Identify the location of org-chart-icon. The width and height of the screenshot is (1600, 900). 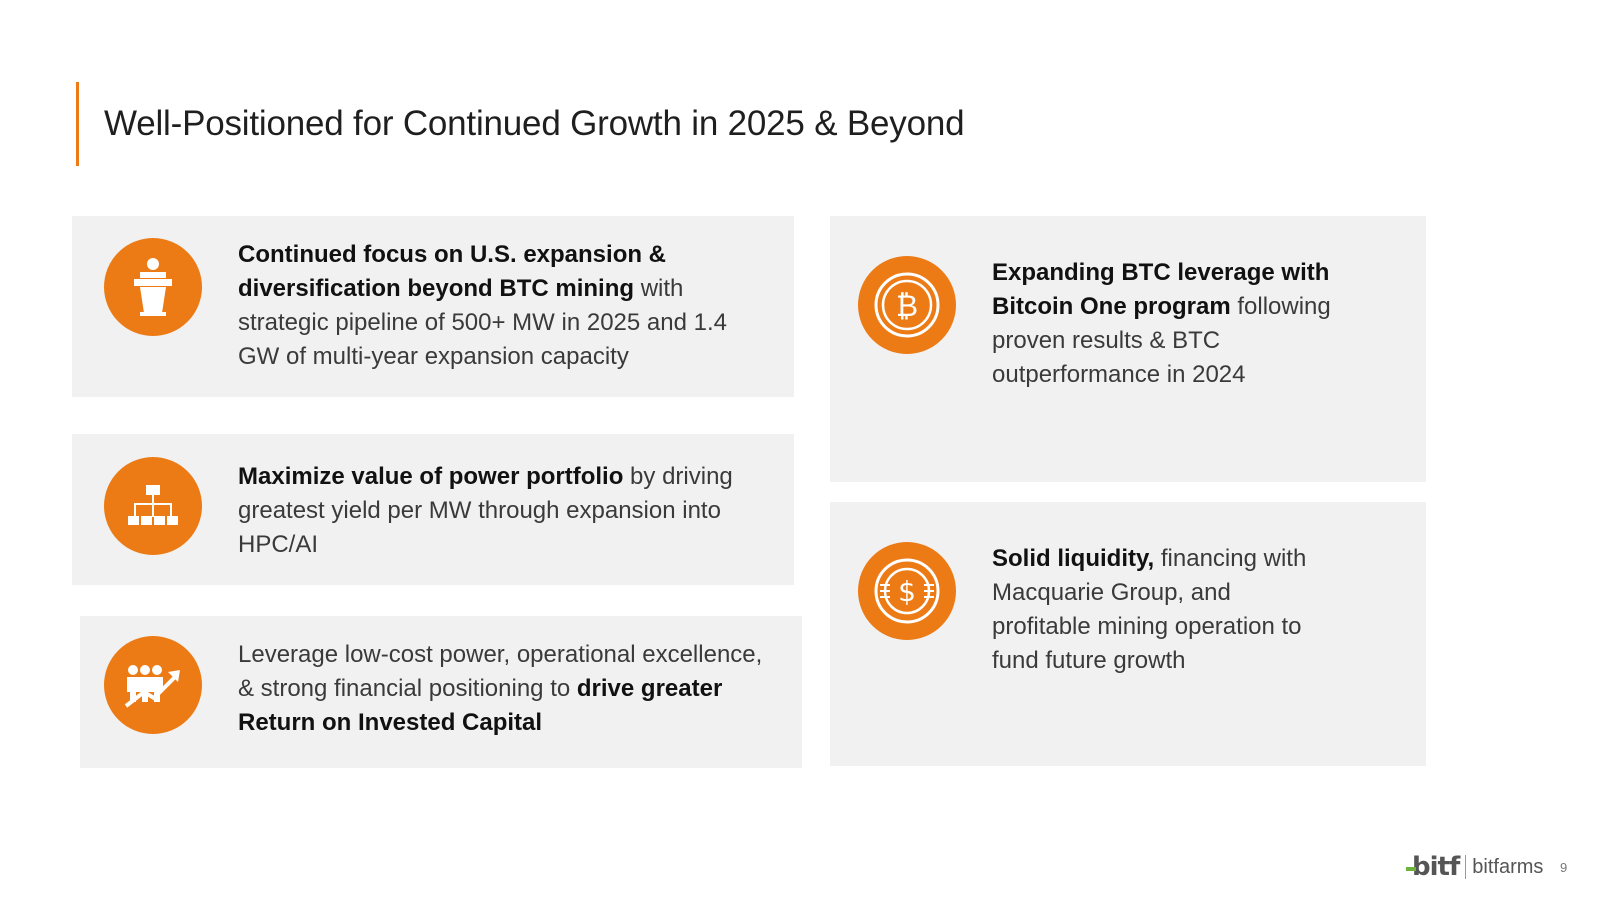
(153, 506).